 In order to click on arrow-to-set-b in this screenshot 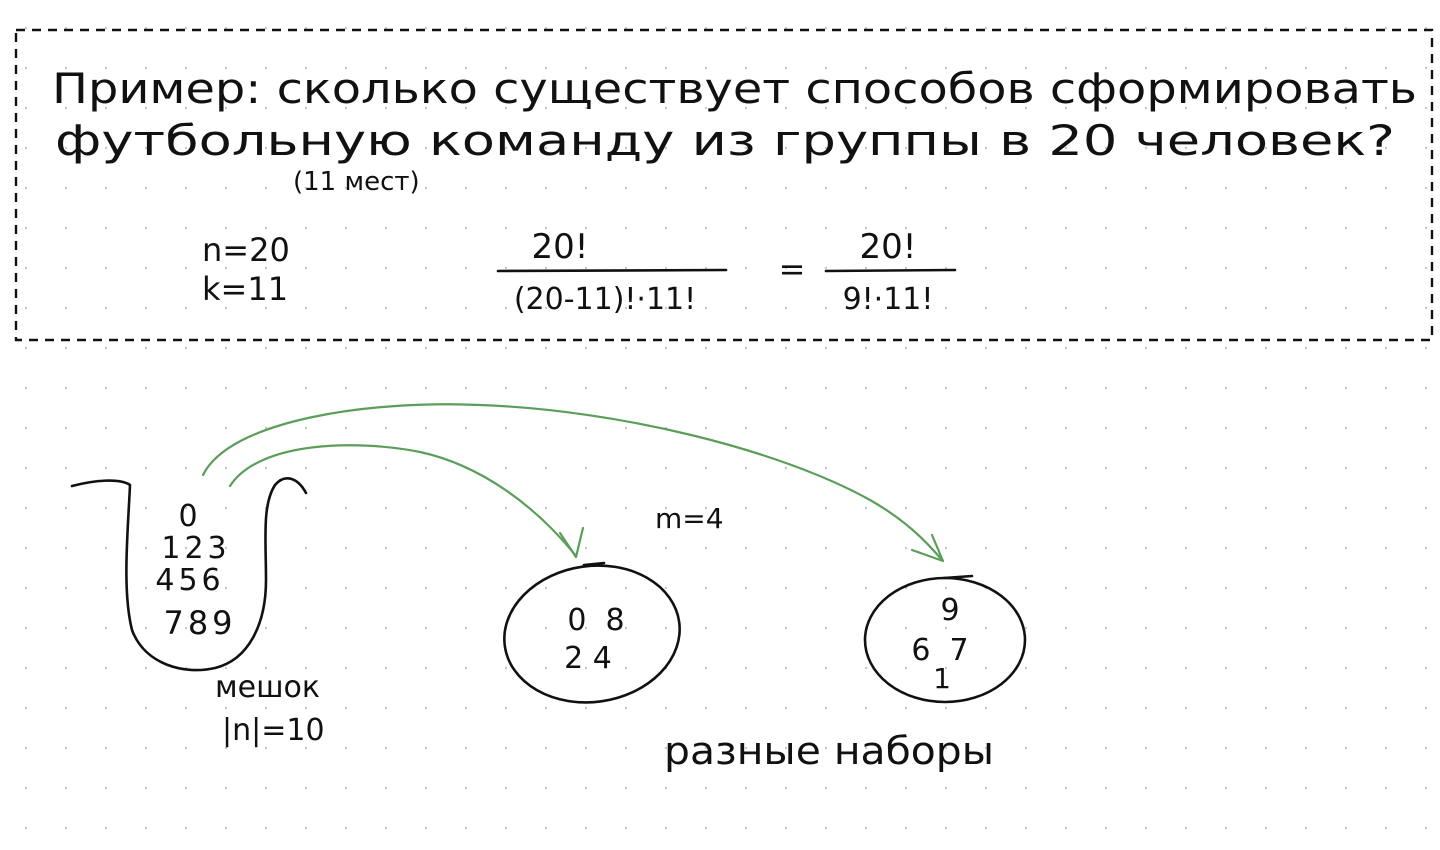, I will do `click(572, 482)`.